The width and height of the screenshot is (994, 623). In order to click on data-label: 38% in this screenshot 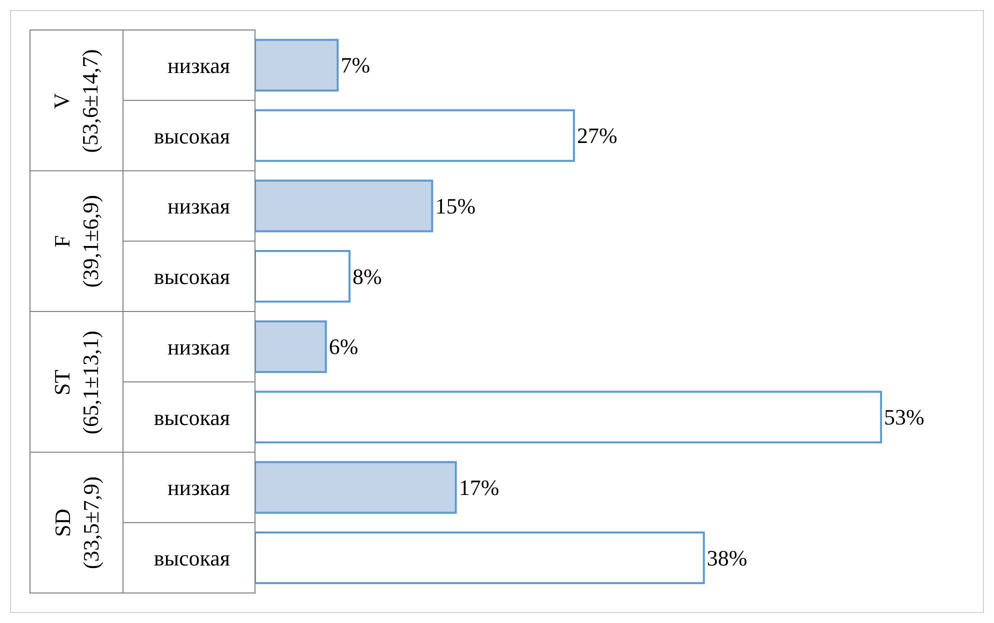, I will do `click(727, 557)`.